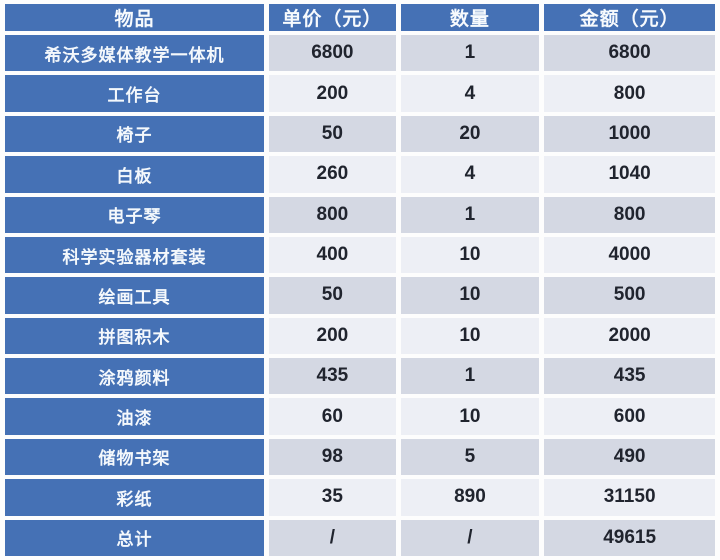 Image resolution: width=720 pixels, height=560 pixels. What do you see at coordinates (332, 174) in the screenshot?
I see `unit-price-cell: 260` at bounding box center [332, 174].